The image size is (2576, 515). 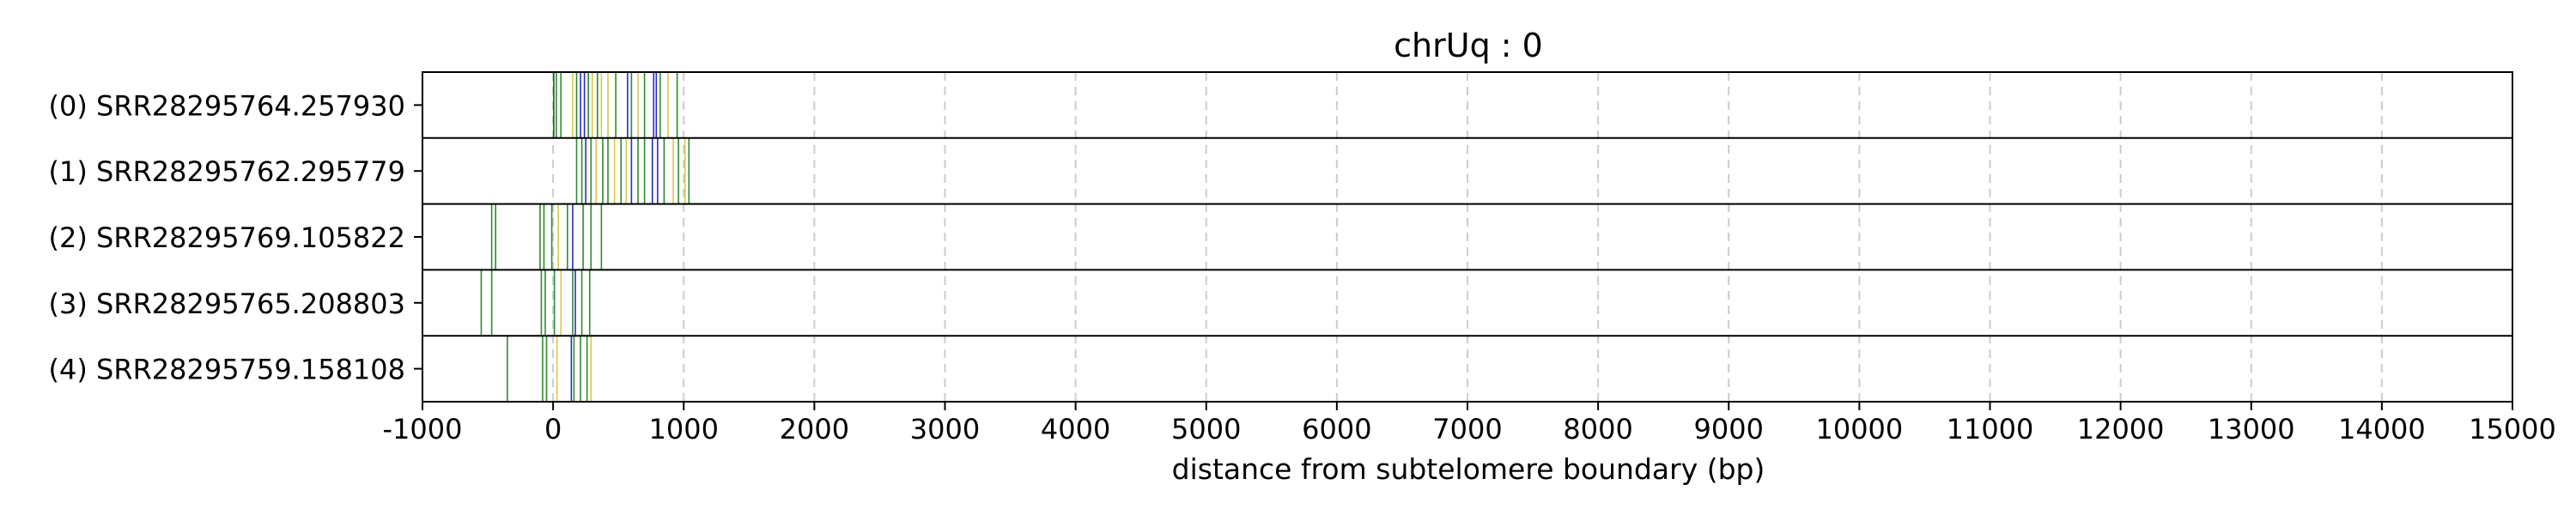 I want to click on marks-layer, so click(x=585, y=237).